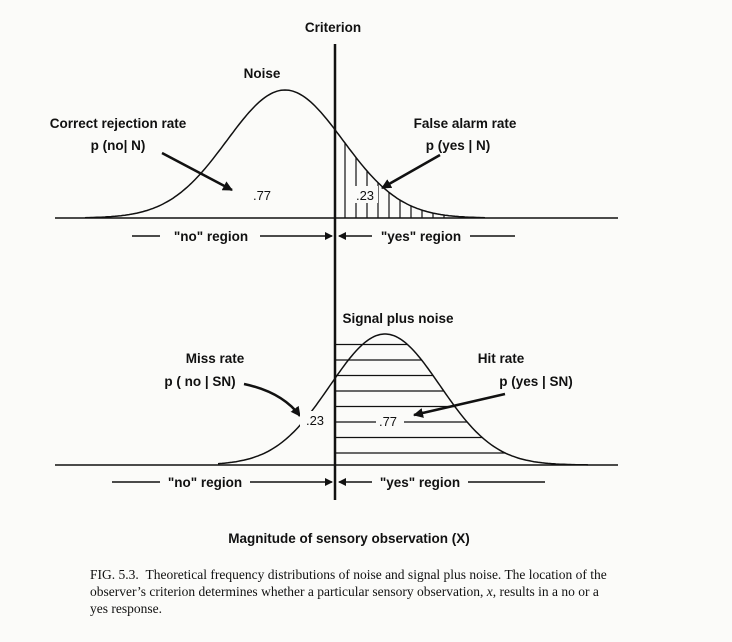 This screenshot has height=642, width=732. I want to click on yes-region-label-top: "yes" region, so click(421, 236).